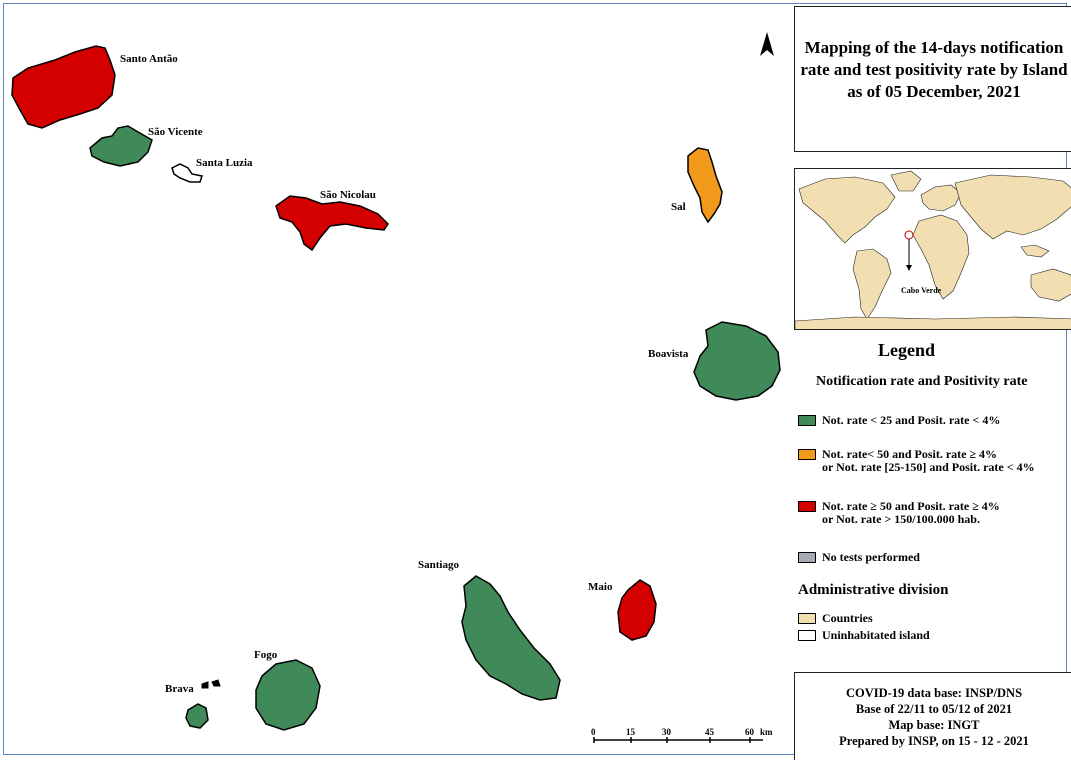 The image size is (1071, 760). What do you see at coordinates (921, 290) in the screenshot?
I see `locator-label: Cabo Verde` at bounding box center [921, 290].